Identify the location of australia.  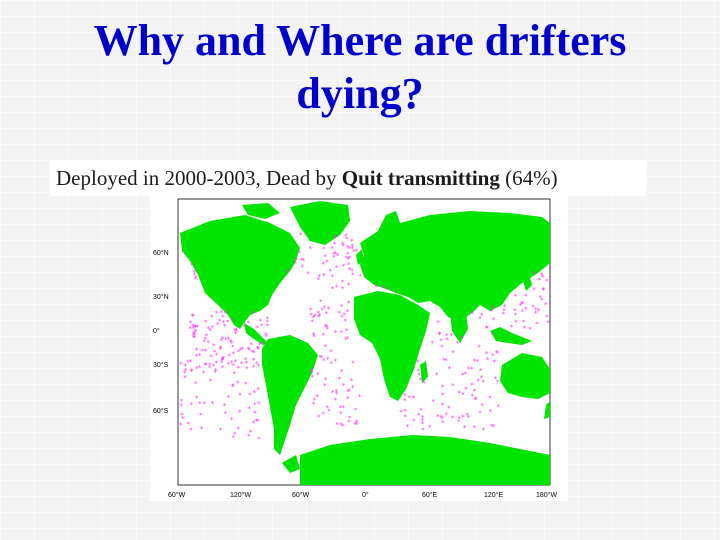
(525, 376).